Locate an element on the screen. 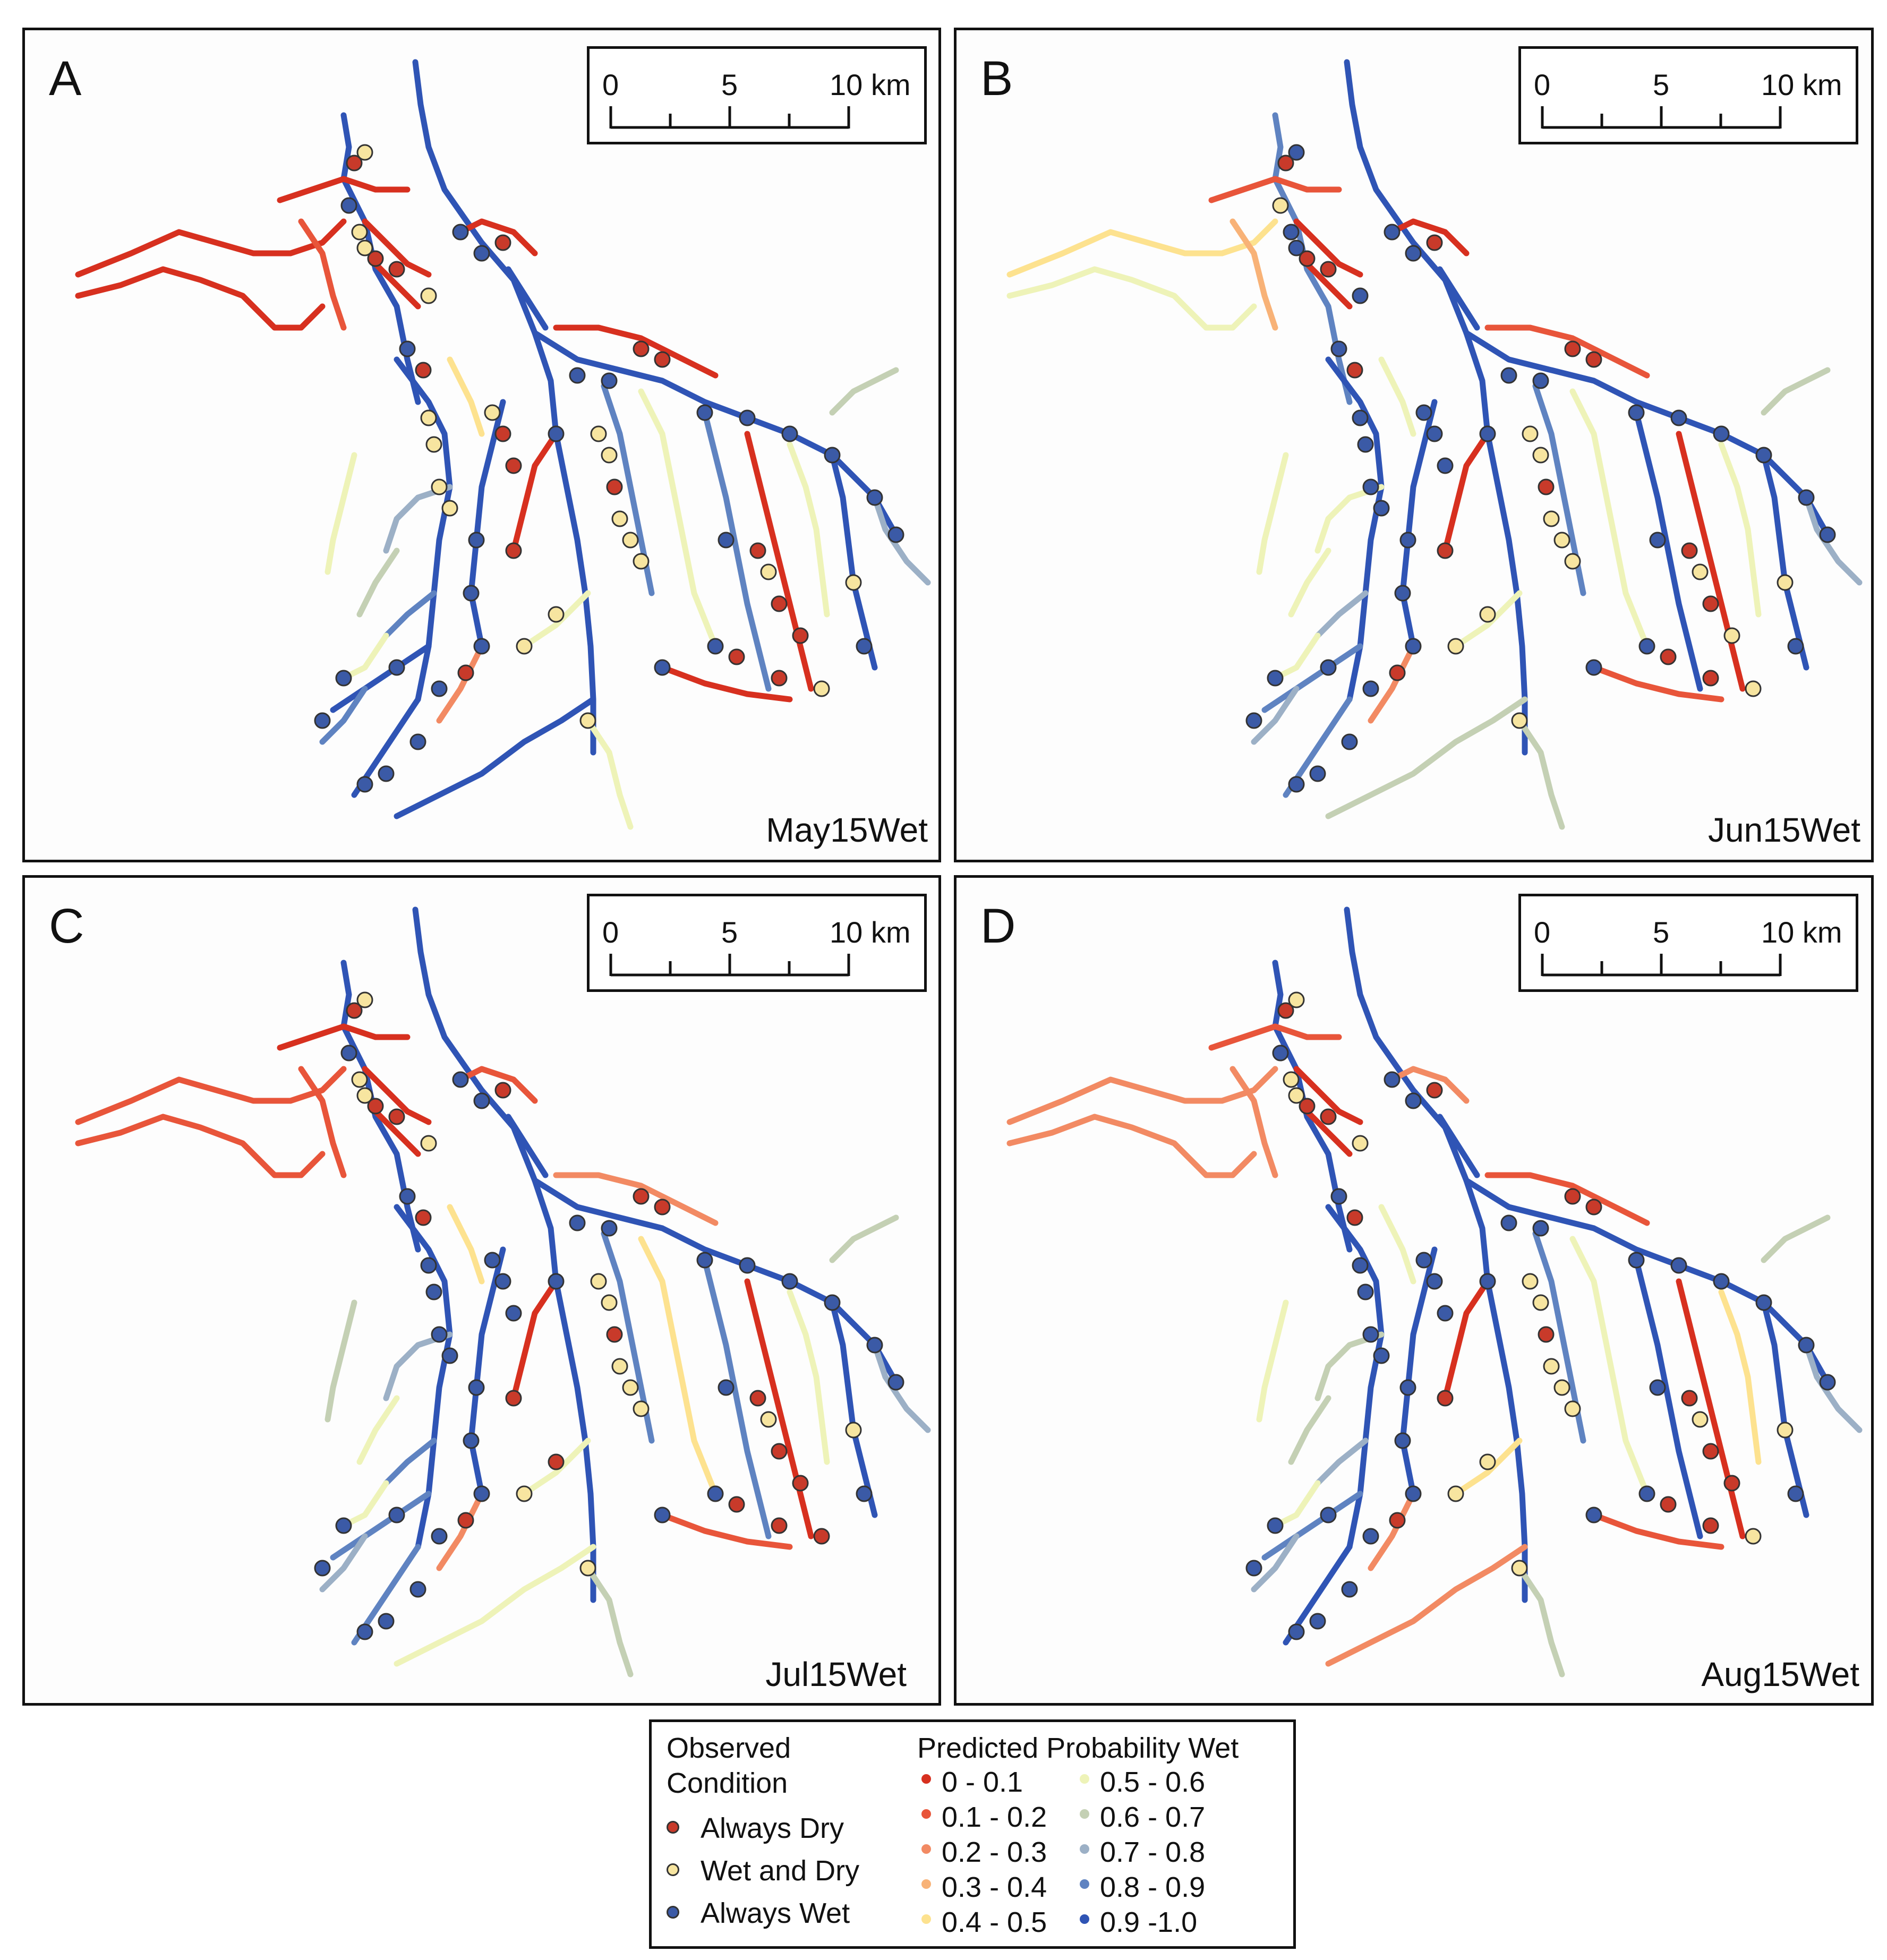 Image resolution: width=1887 pixels, height=1960 pixels. class-swatch is located at coordinates (926, 1884).